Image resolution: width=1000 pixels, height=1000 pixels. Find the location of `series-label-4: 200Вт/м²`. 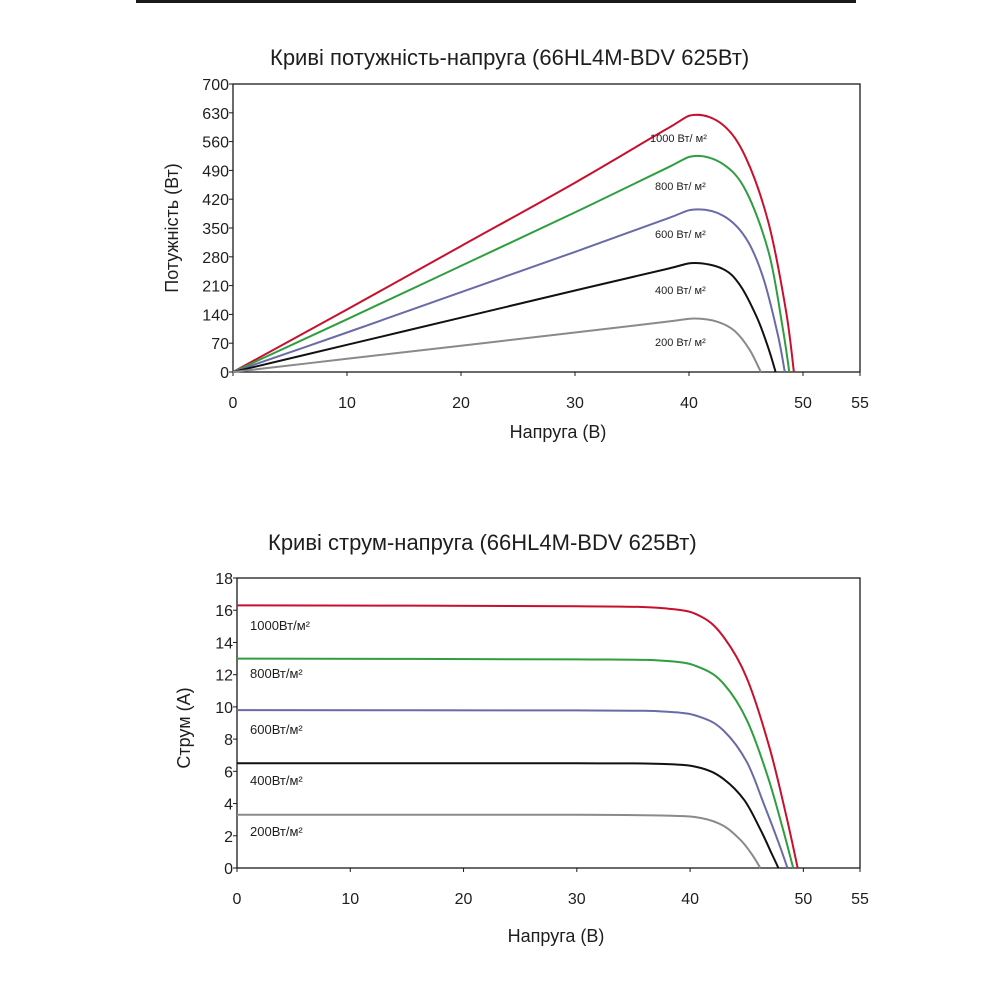

series-label-4: 200Вт/м² is located at coordinates (276, 831).